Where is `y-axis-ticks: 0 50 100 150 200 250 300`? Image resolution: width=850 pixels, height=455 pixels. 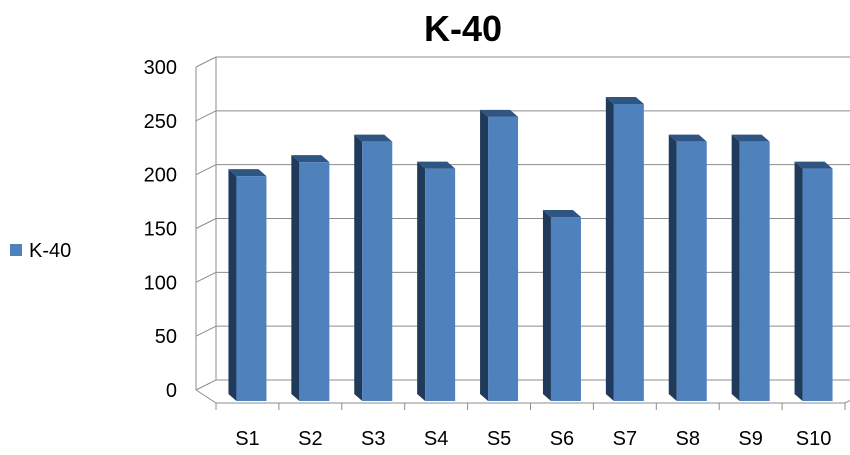 y-axis-ticks: 0 50 100 150 200 250 300 is located at coordinates (160, 229).